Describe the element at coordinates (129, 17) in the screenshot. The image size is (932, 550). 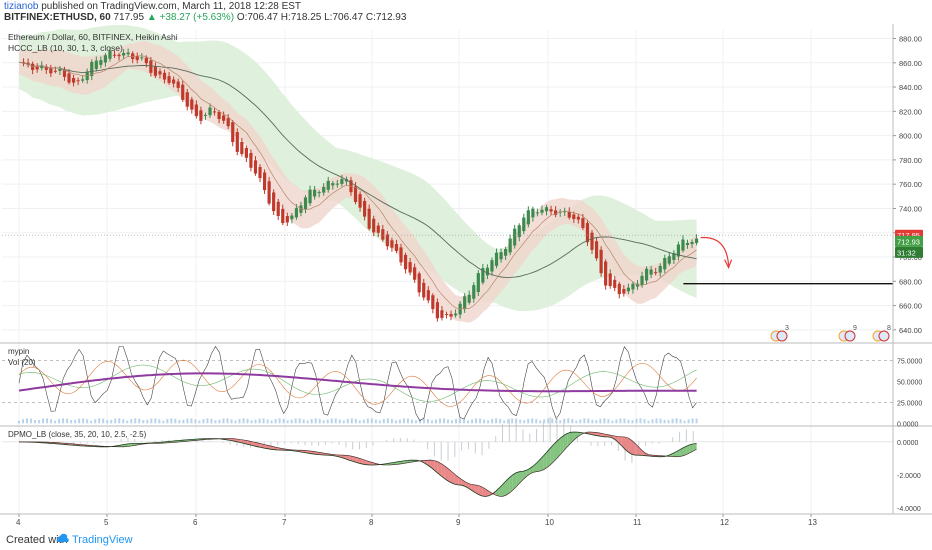
I see `last-price: 717.95` at that location.